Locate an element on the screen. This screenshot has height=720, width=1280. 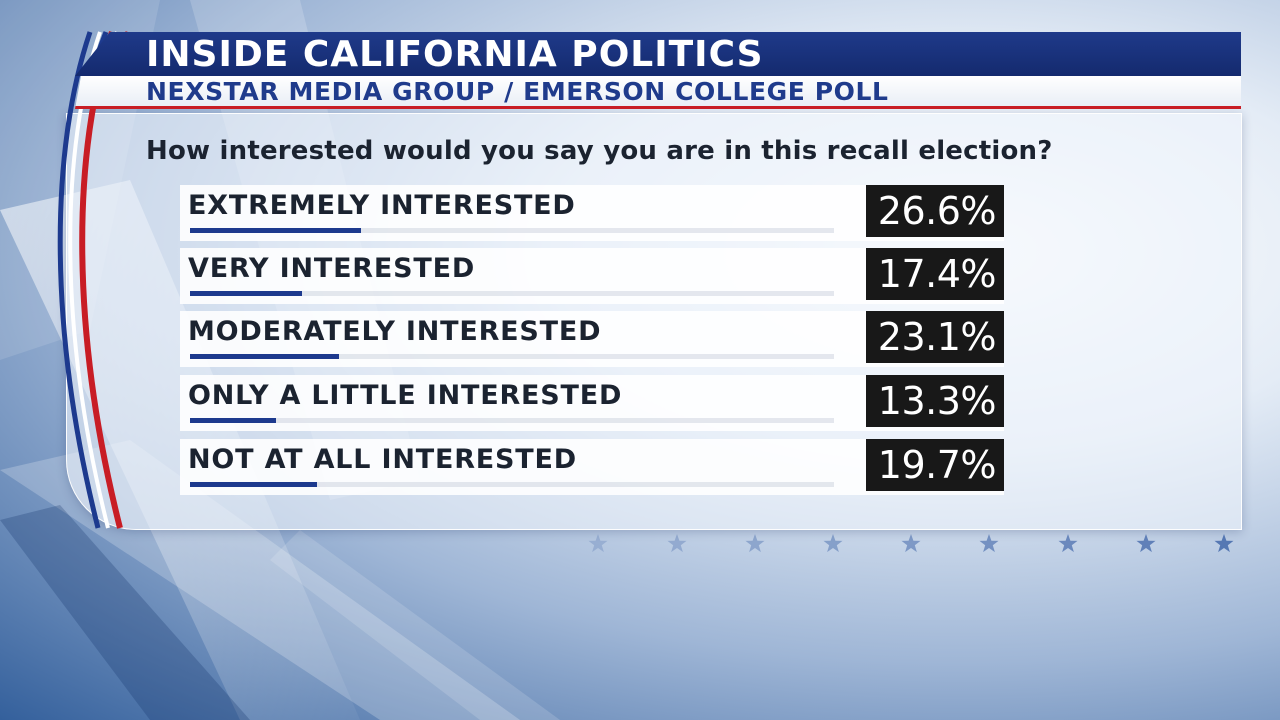
header-title: INSIDE CALIFORNIA POLITICS is located at coordinates (455, 54).